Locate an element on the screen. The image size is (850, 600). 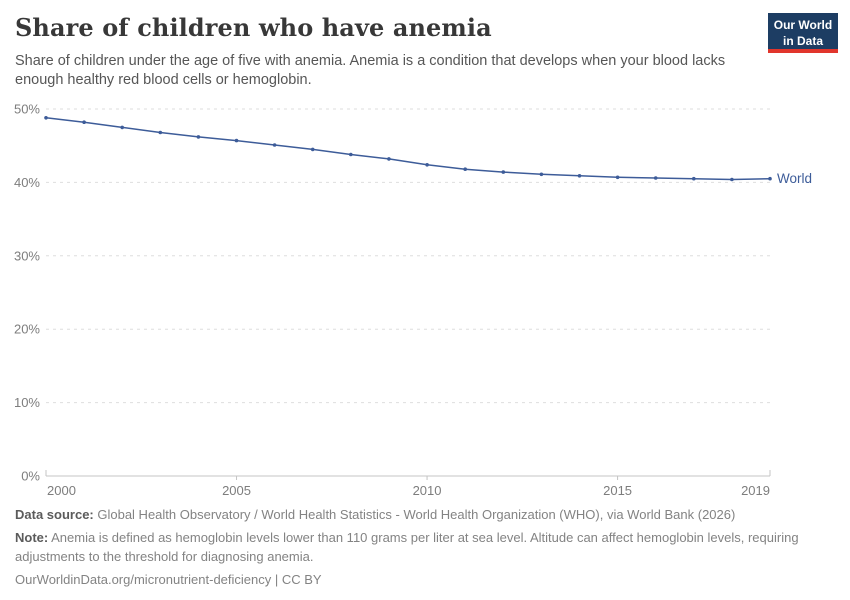
owid-logo: Our World in Data is located at coordinates (803, 33).